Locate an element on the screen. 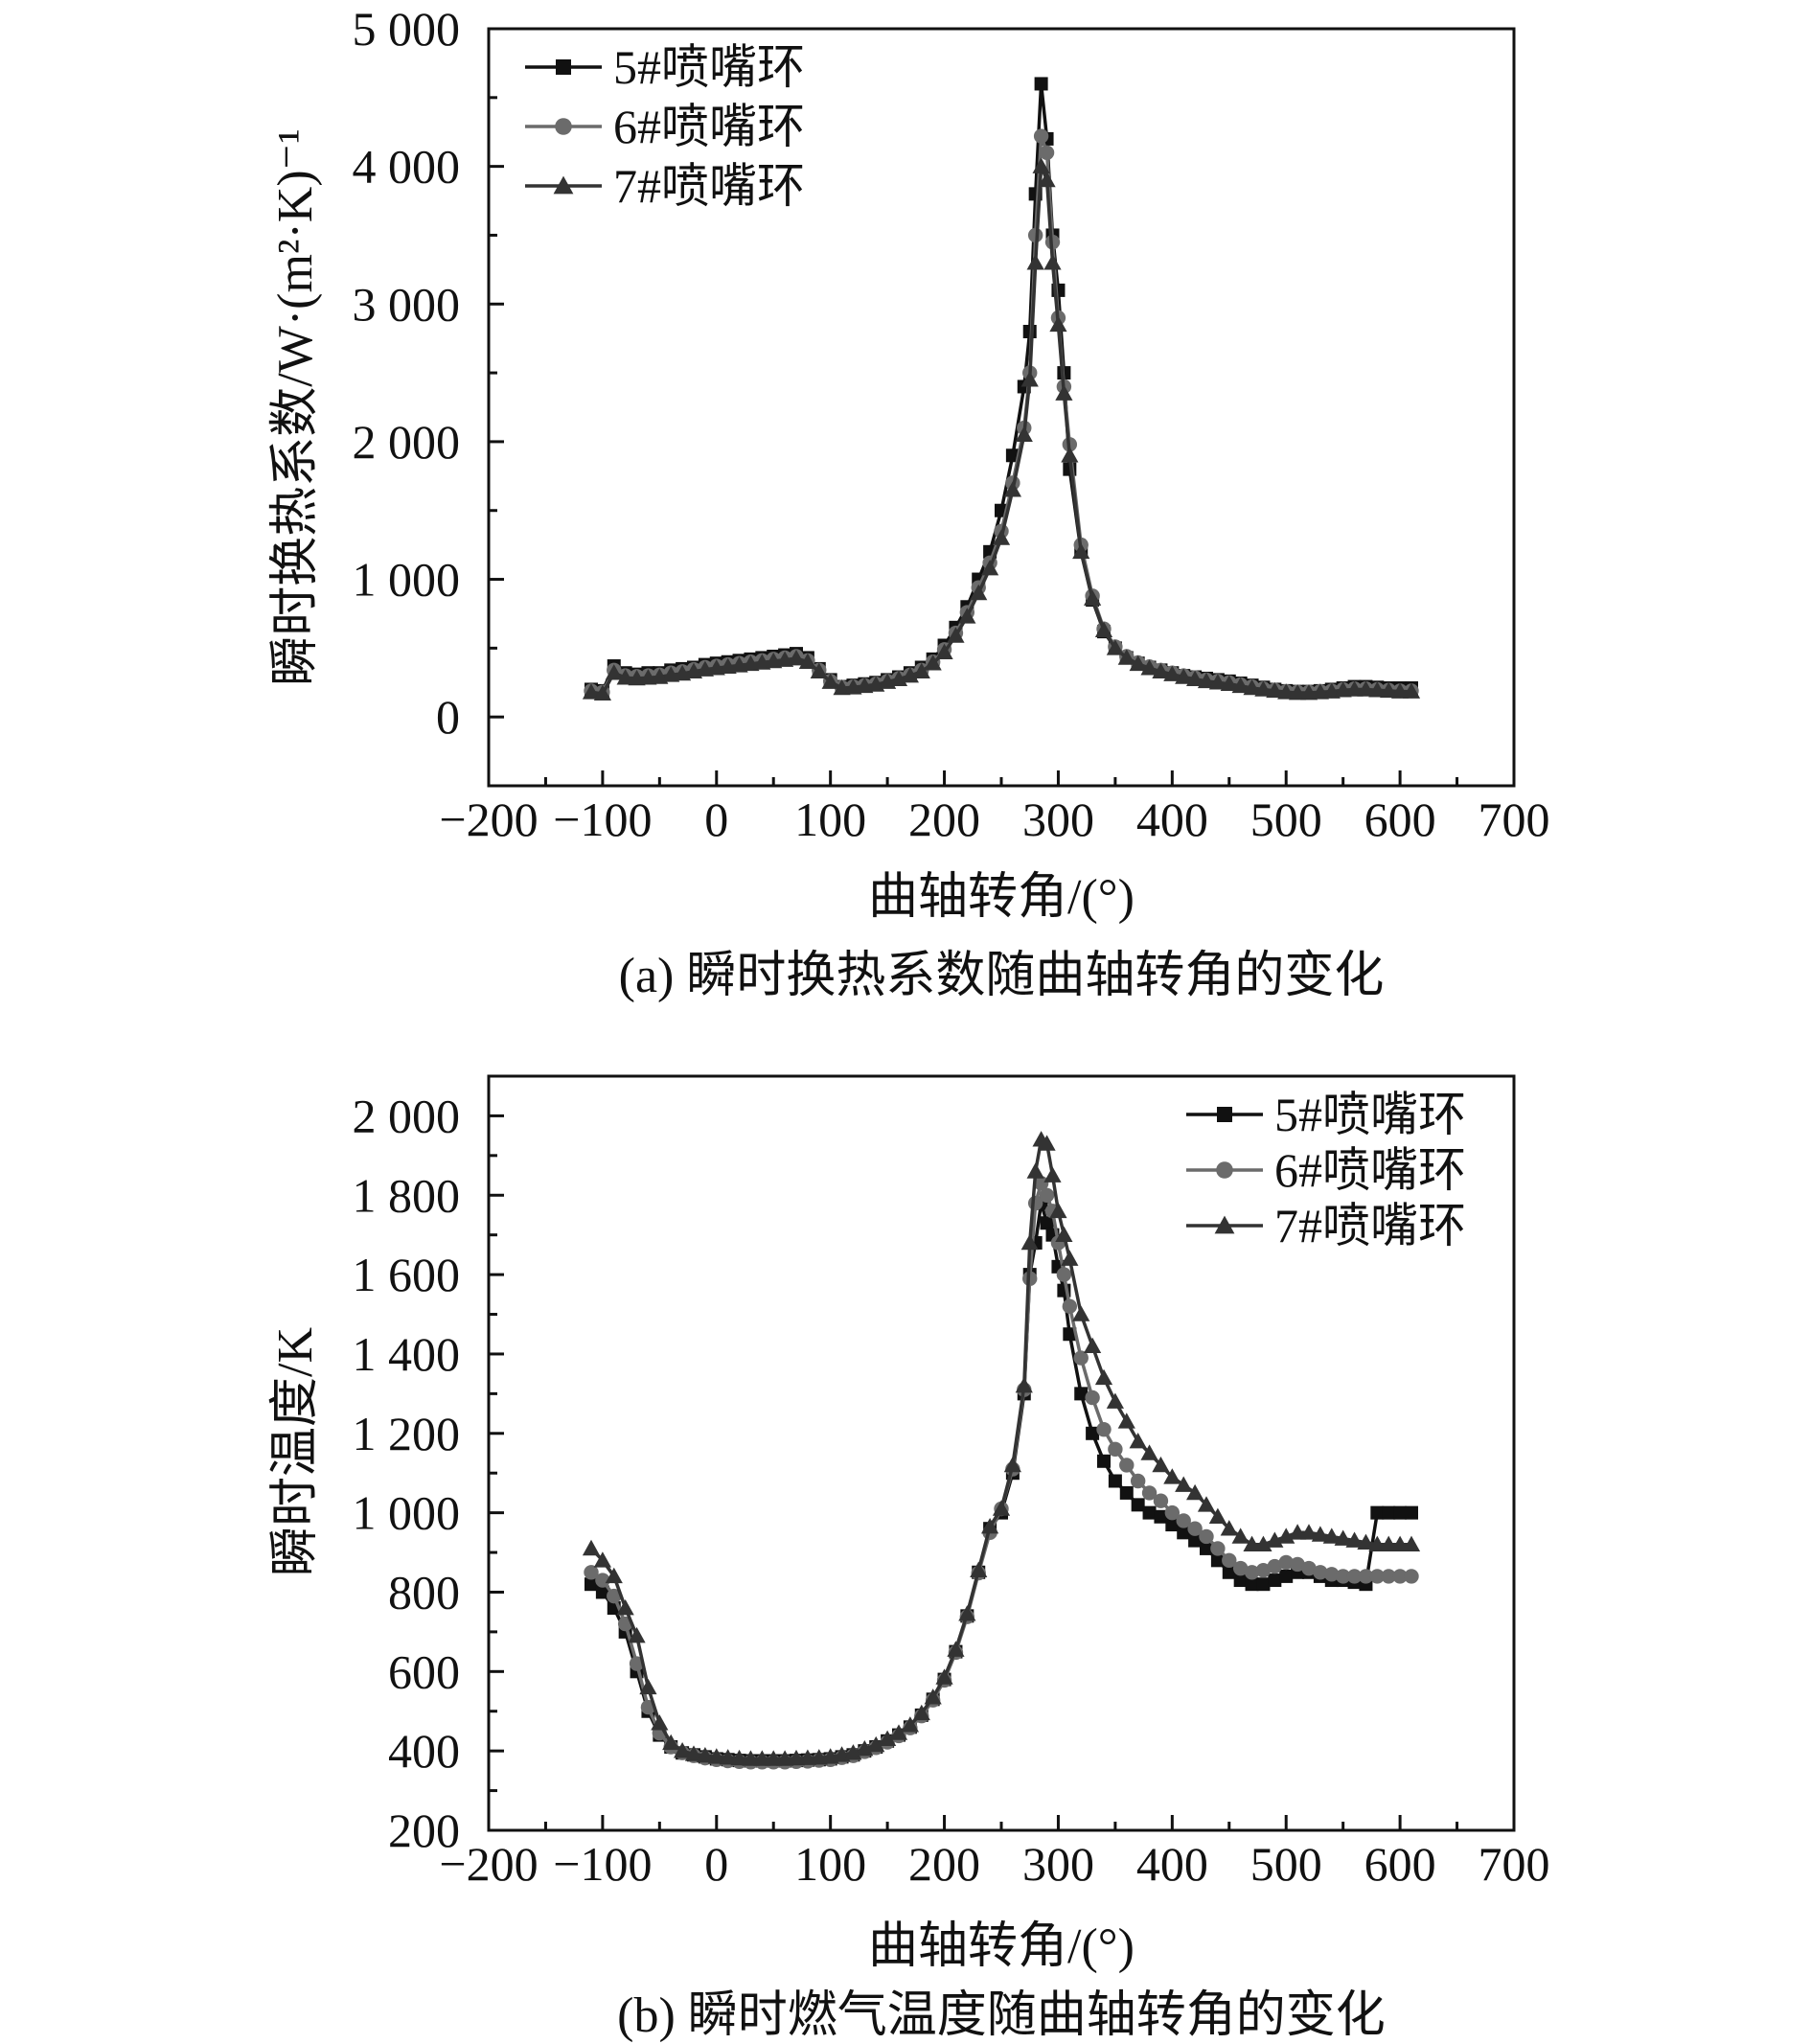 This screenshot has height=2044, width=1811. x-tick-label: 300 is located at coordinates (1058, 819).